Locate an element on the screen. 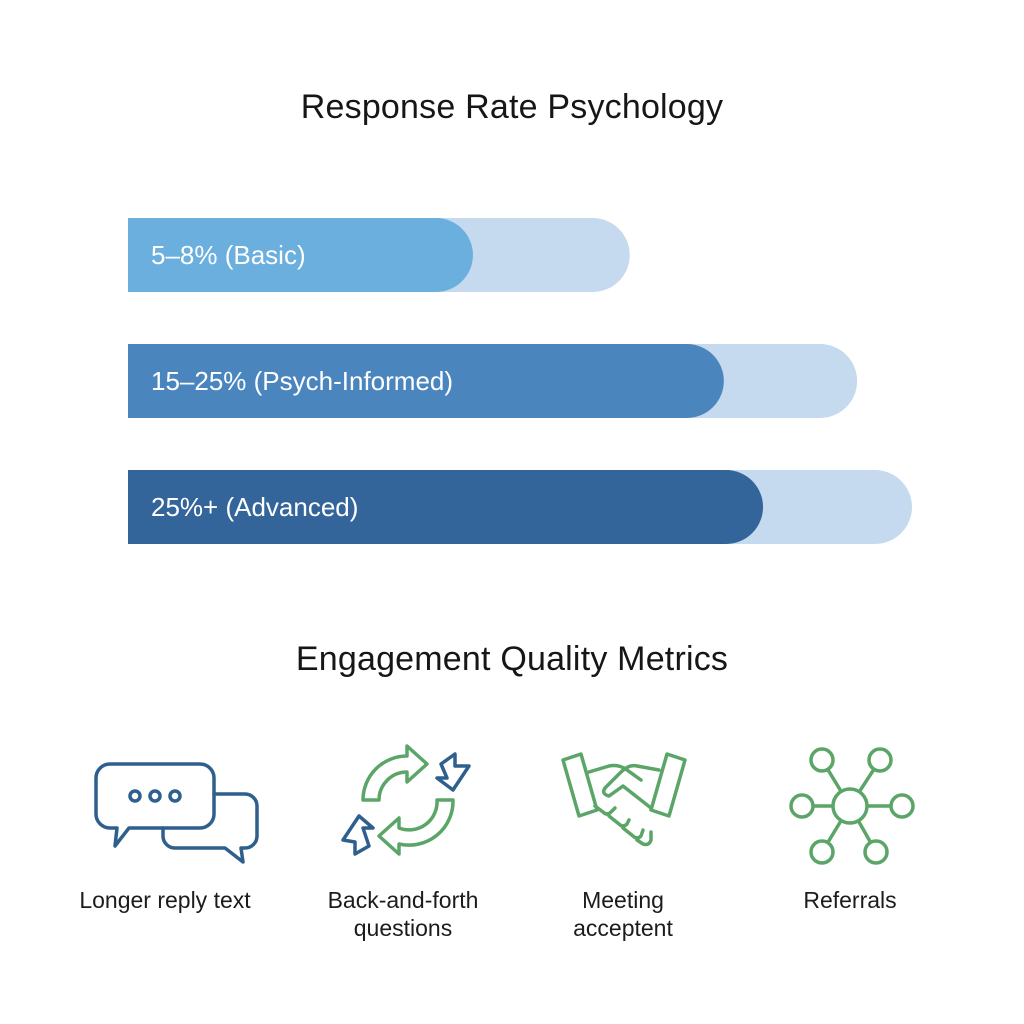 Image resolution: width=1024 pixels, height=1024 pixels. metric-back-and-forth-questions: Back-and-forth questions is located at coordinates (403, 838).